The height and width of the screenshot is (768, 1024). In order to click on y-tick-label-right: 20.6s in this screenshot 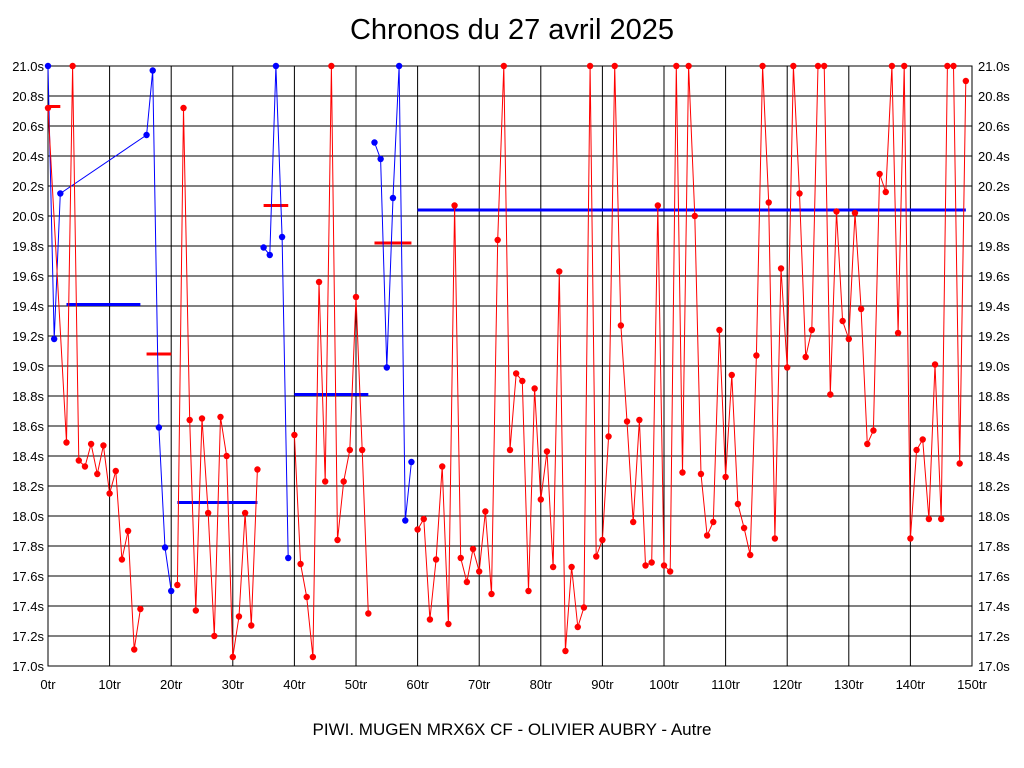, I will do `click(994, 126)`.